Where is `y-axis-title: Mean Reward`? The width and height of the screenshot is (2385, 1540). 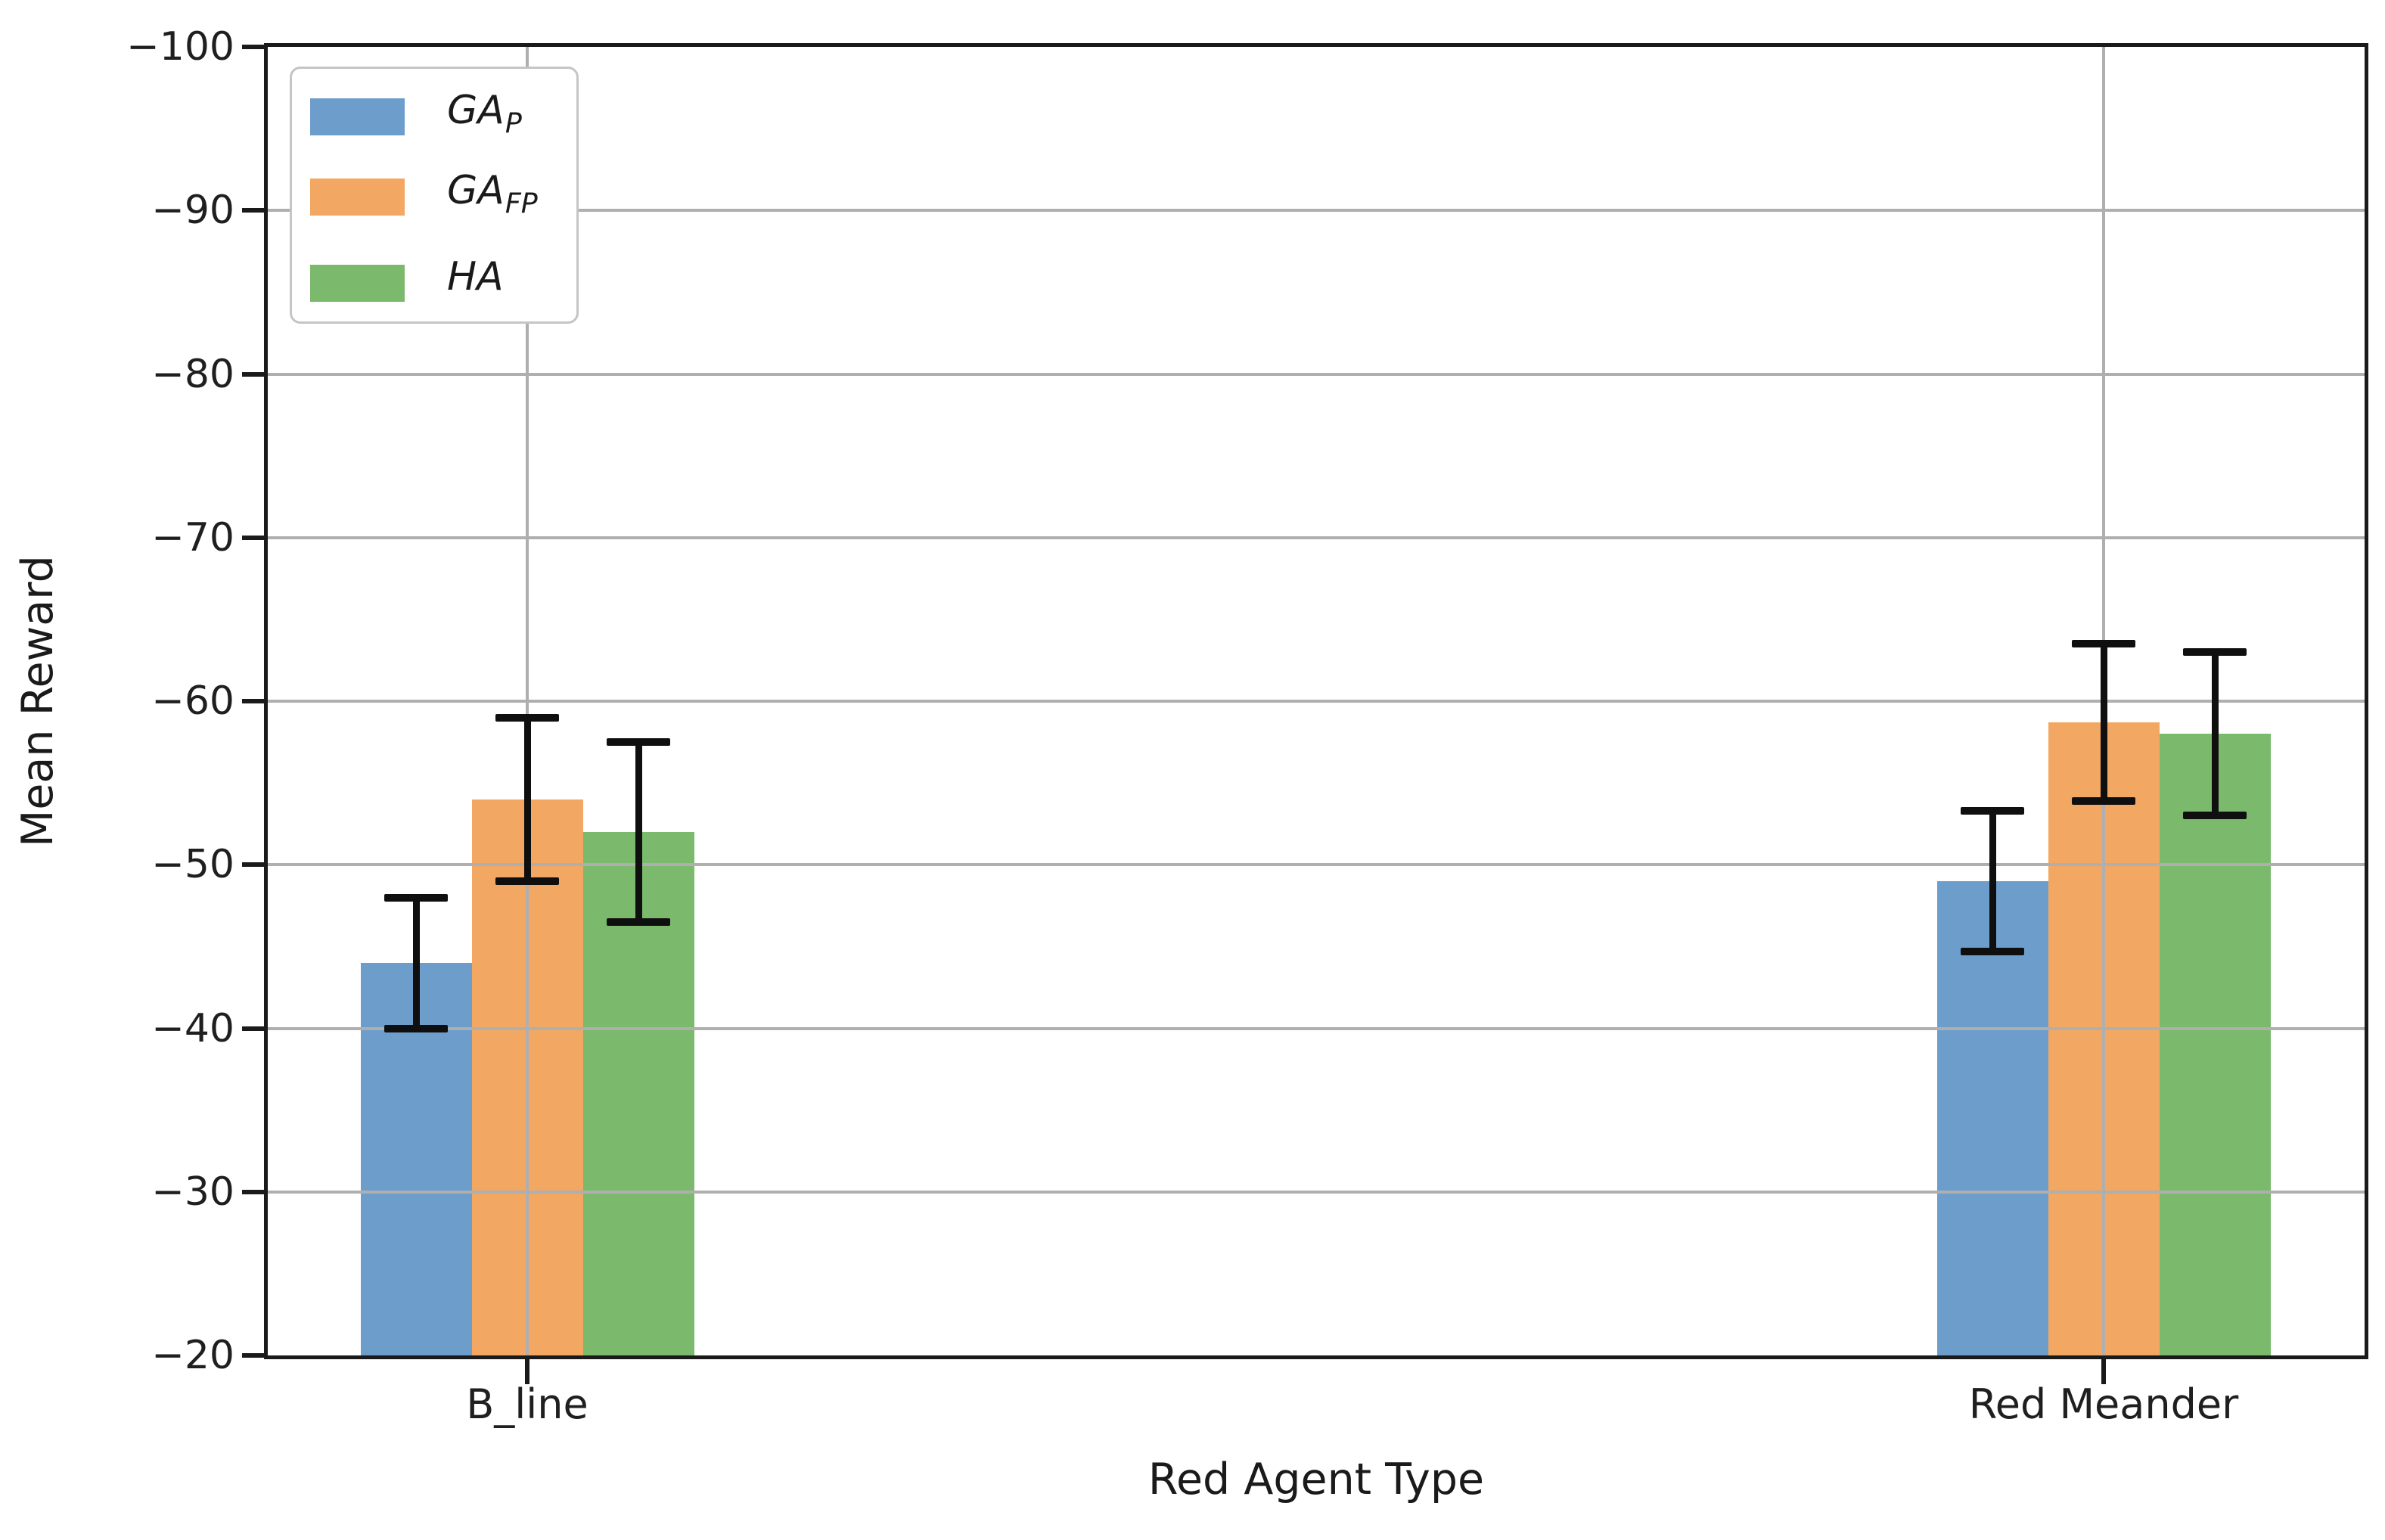 y-axis-title: Mean Reward is located at coordinates (38, 701).